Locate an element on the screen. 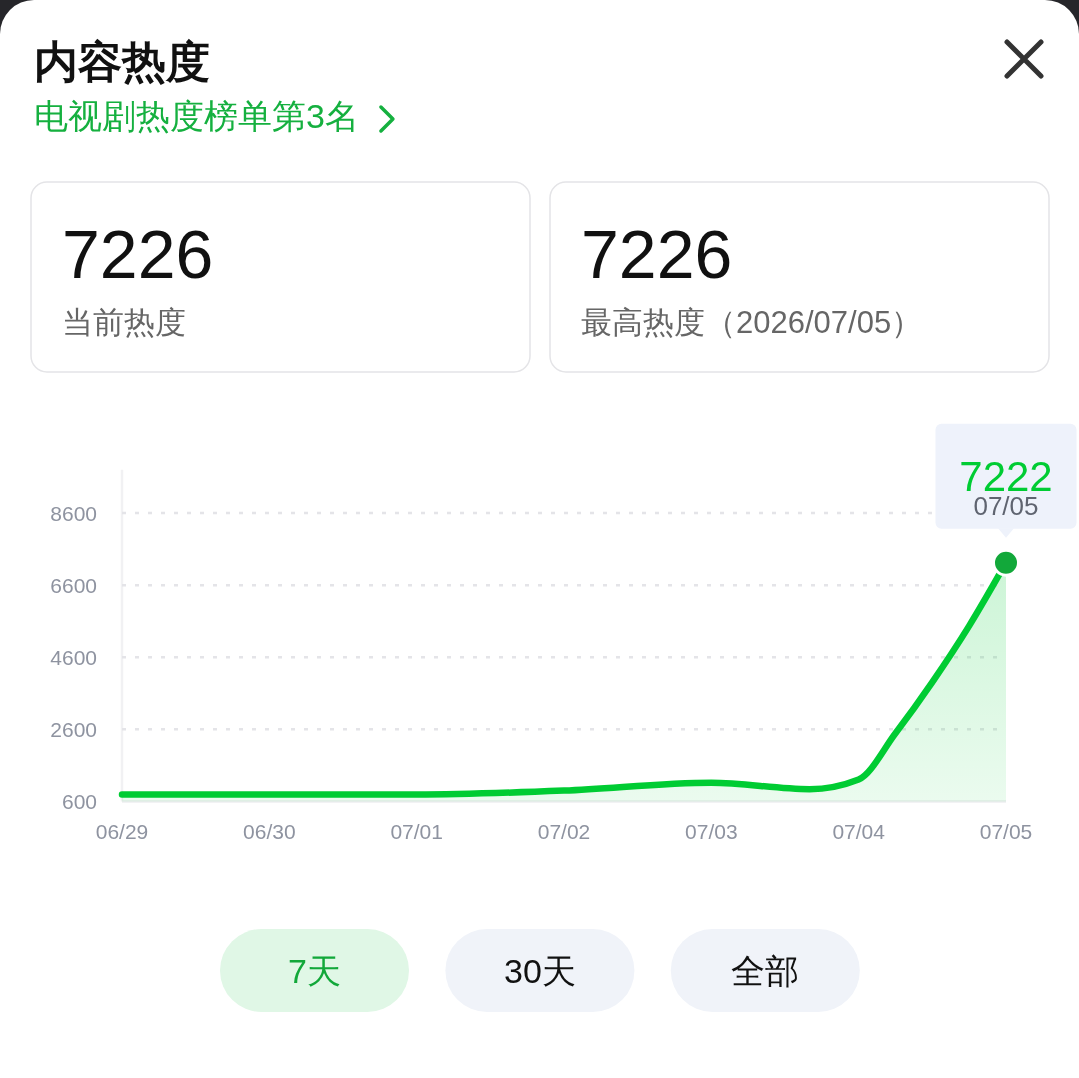 This screenshot has width=1079, height=1078. x-tick-label: 07/01 is located at coordinates (416, 831).